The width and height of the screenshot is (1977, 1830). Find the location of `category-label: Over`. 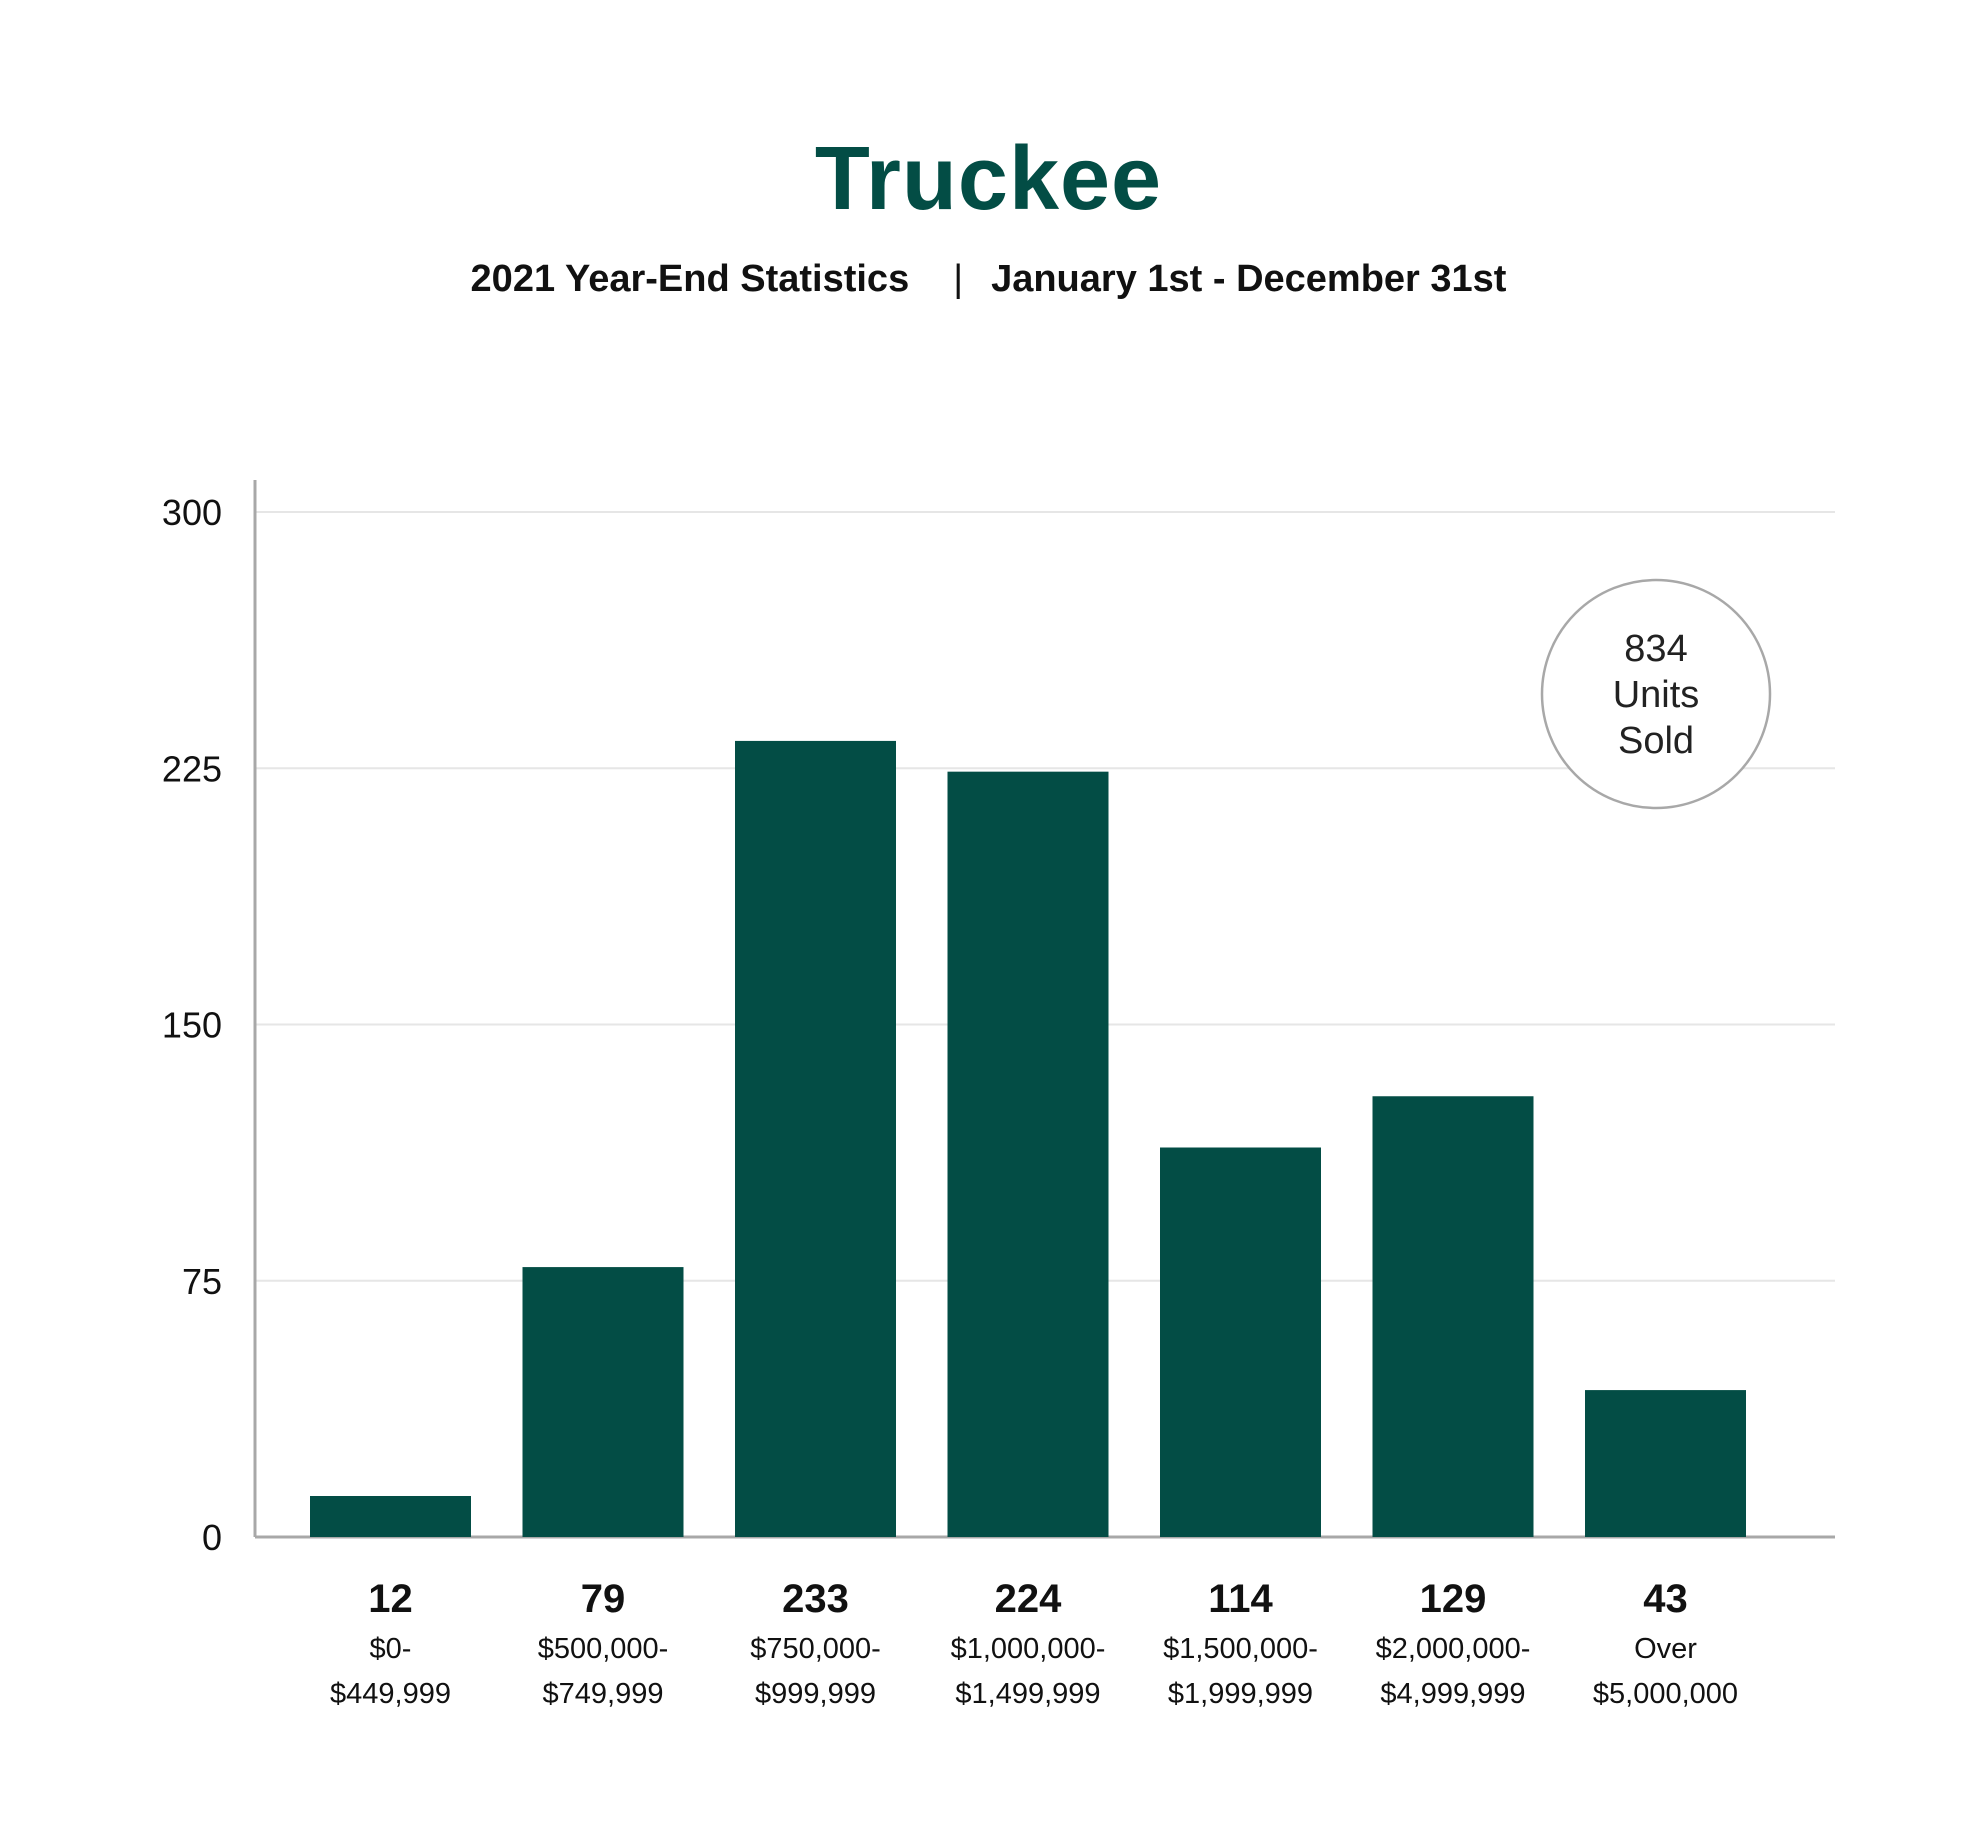

category-label: Over is located at coordinates (1665, 1649).